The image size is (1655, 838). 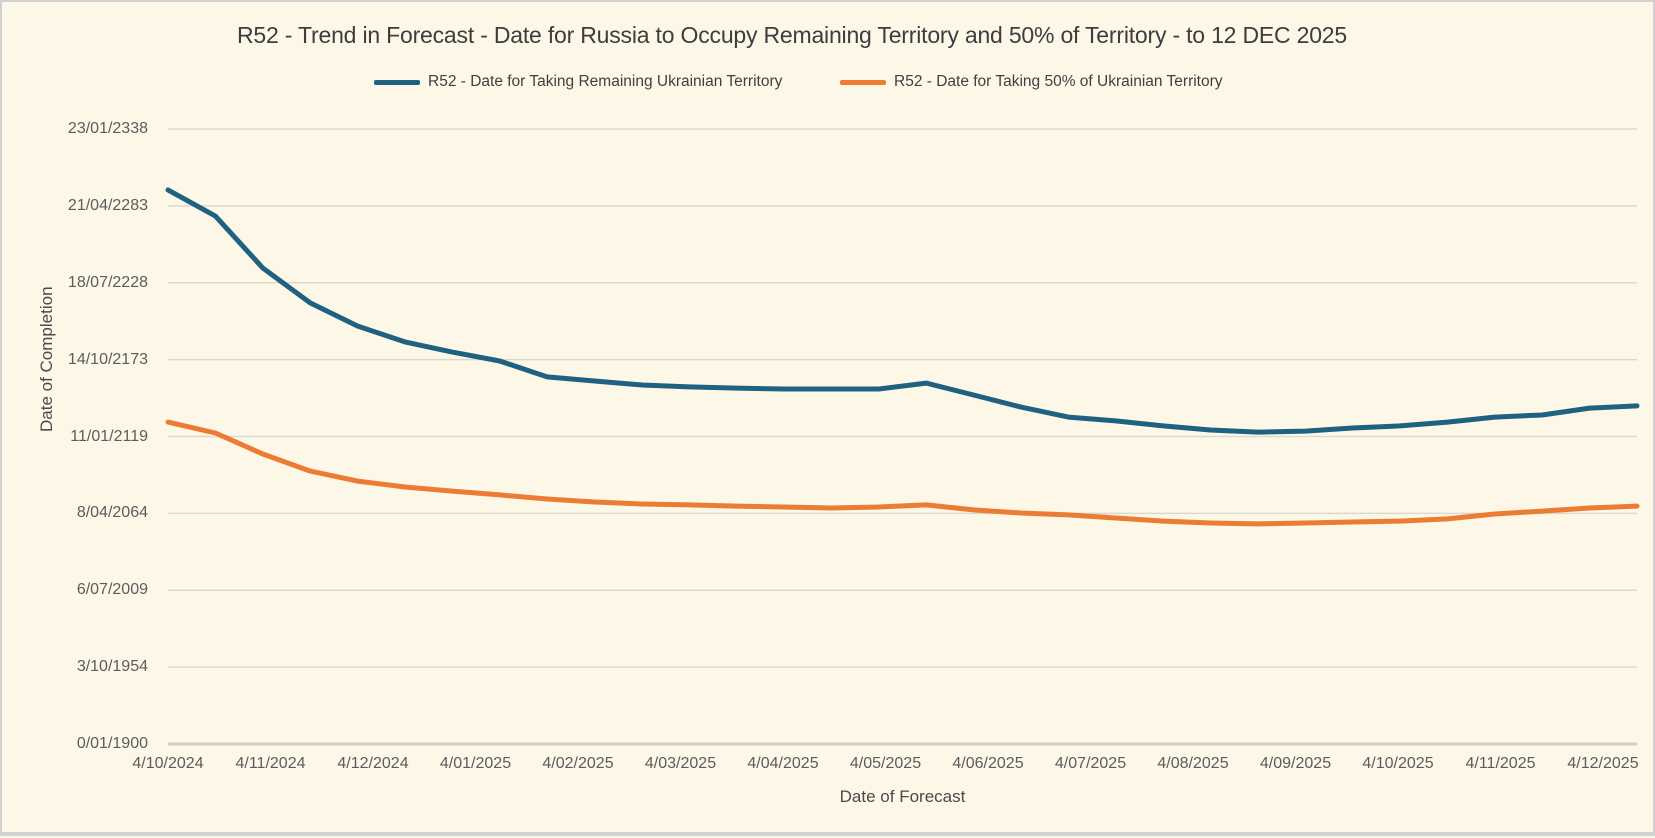 I want to click on x-tick-label: 4/01/2025, so click(x=475, y=763).